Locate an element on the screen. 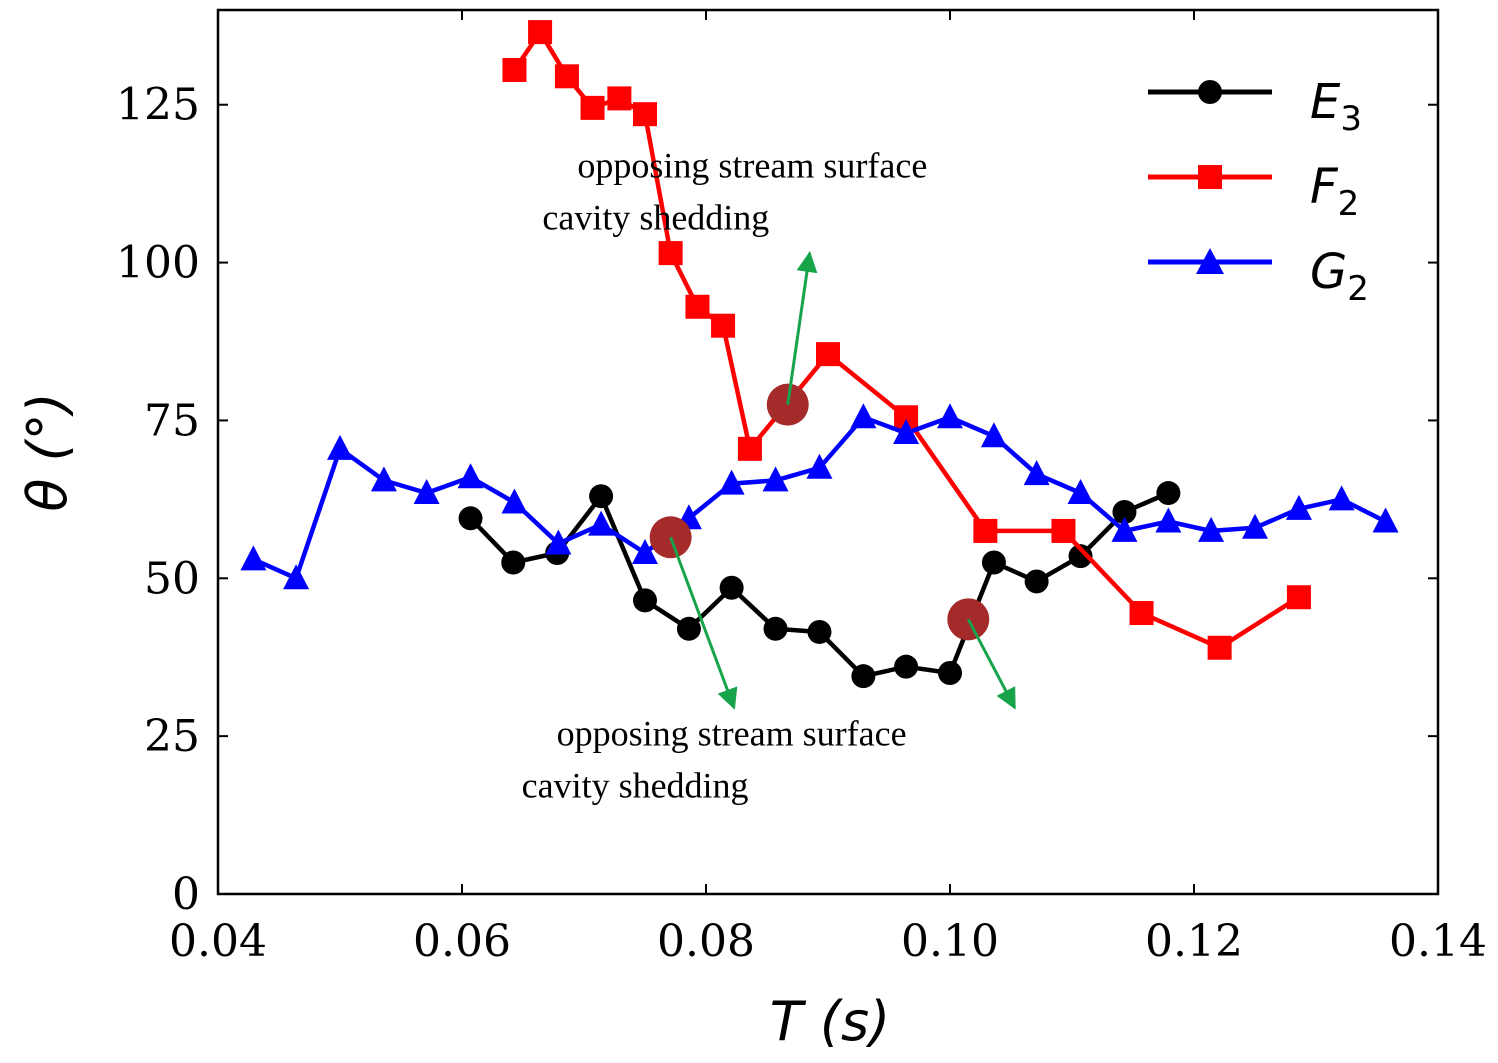 This screenshot has width=1498, height=1063. legend-label-e3: E3 is located at coordinates (1336, 106).